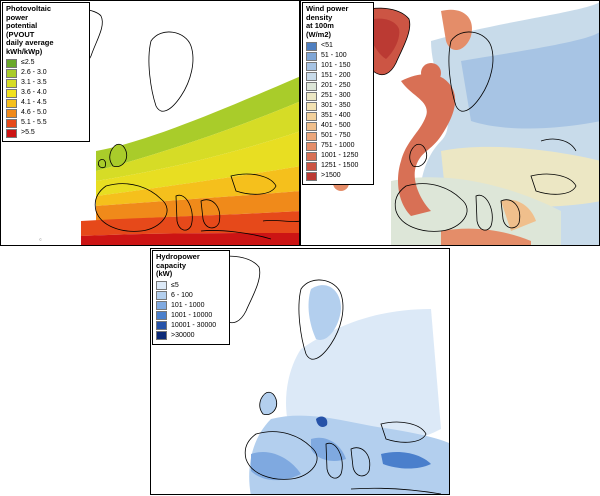 The width and height of the screenshot is (600, 496). I want to click on wind-legend-item: 301 - 350, so click(338, 106).